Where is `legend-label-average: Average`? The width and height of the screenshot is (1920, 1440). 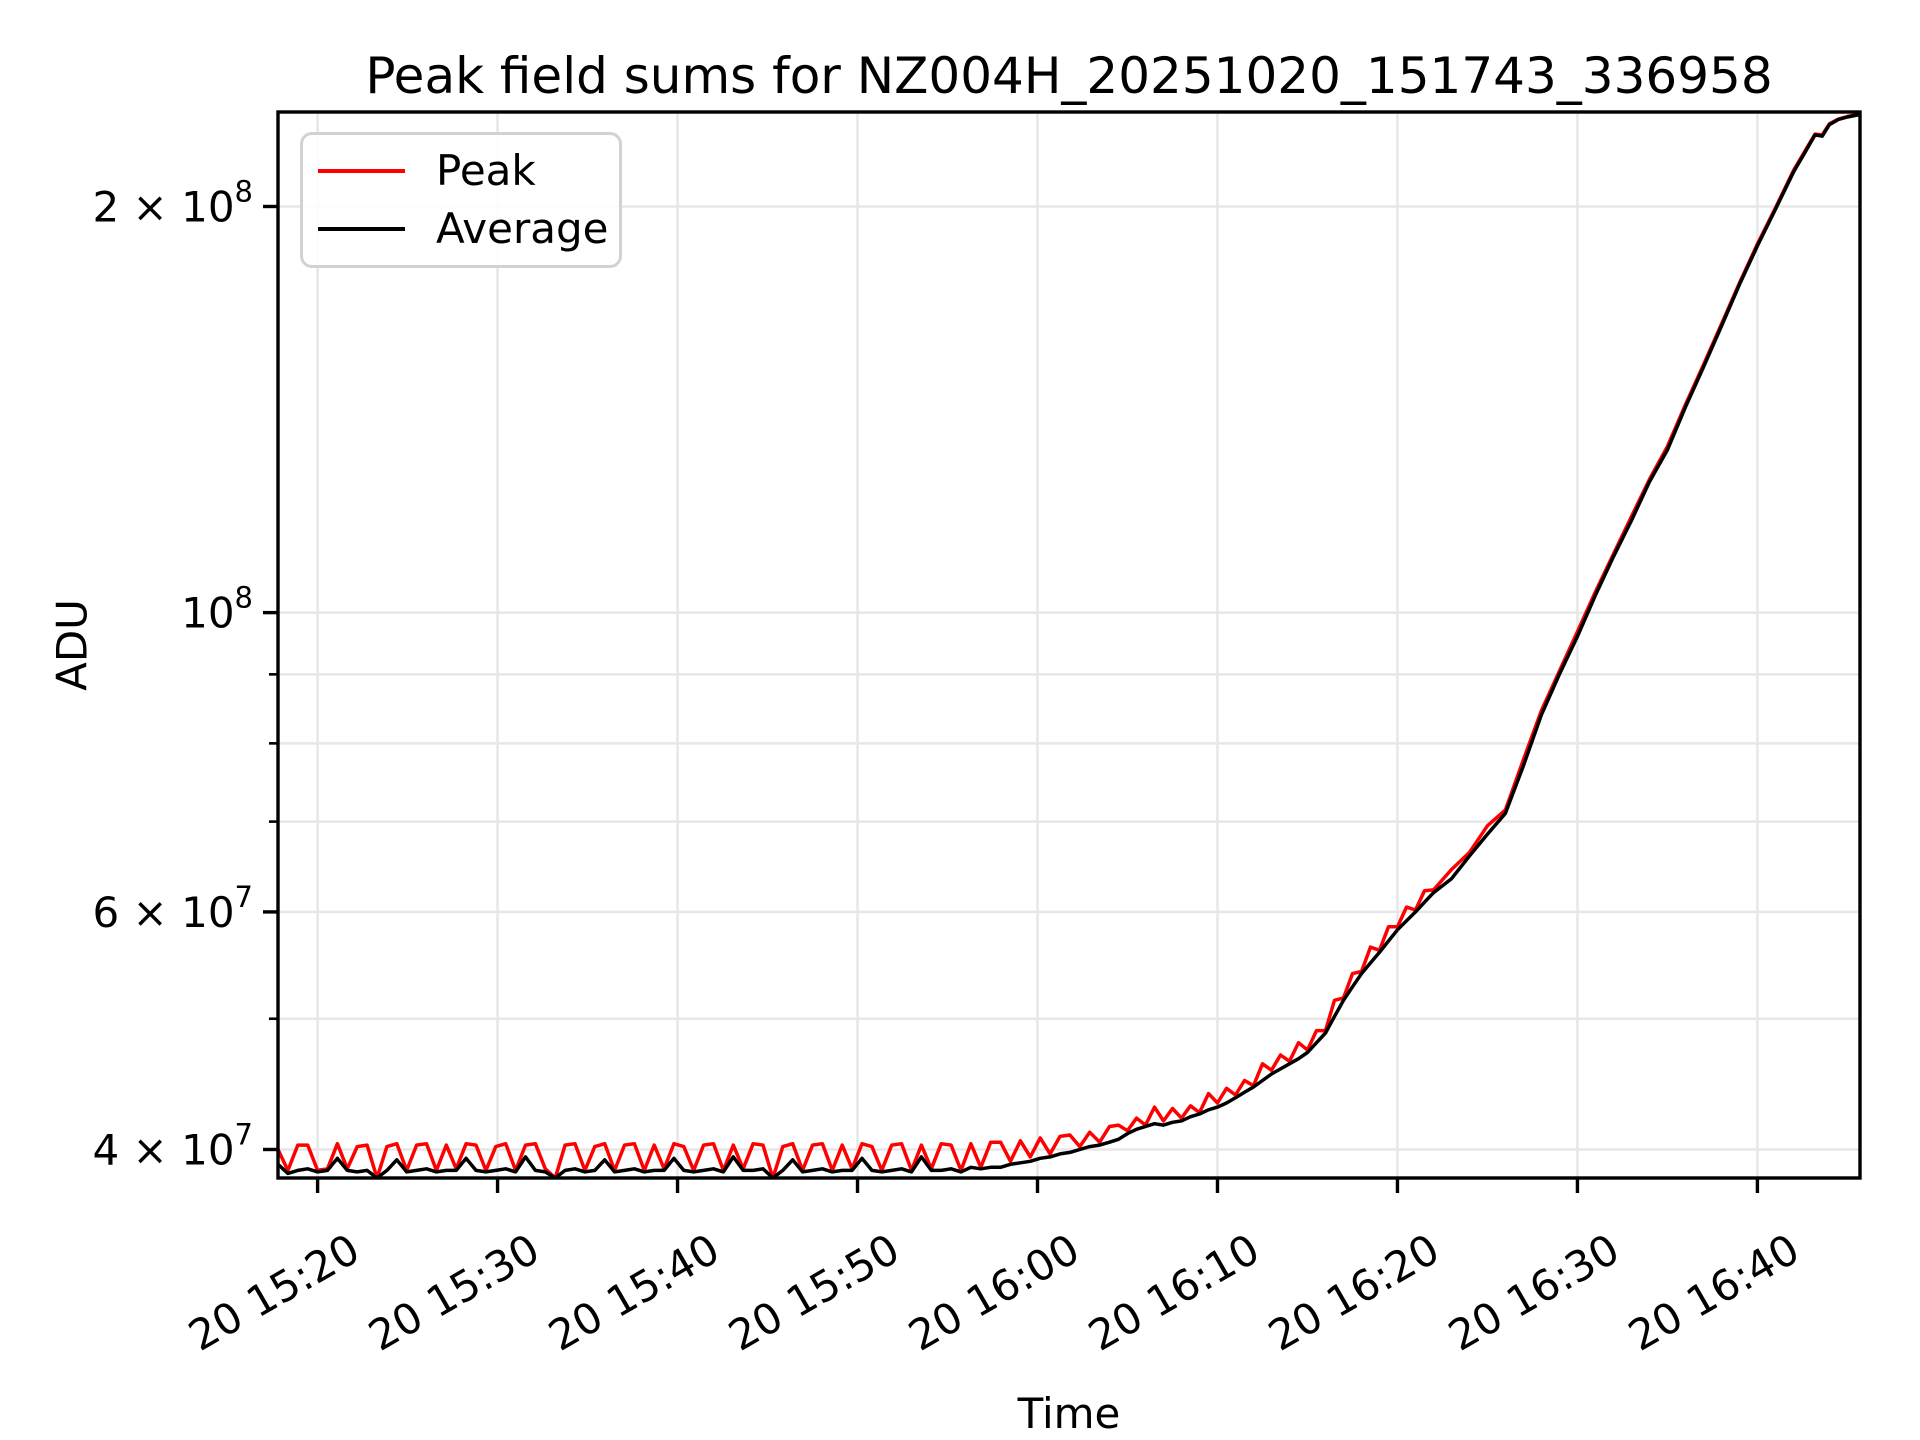
legend-label-average: Average is located at coordinates (522, 228).